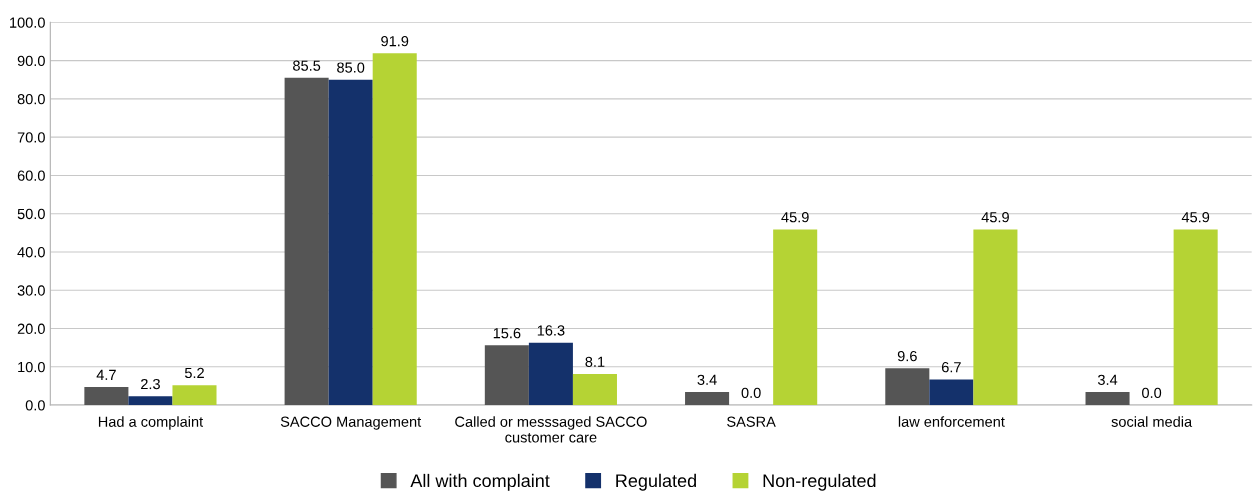 The image size is (1258, 497). Describe the element at coordinates (31, 175) in the screenshot. I see `y-tick-label: 60.0` at that location.